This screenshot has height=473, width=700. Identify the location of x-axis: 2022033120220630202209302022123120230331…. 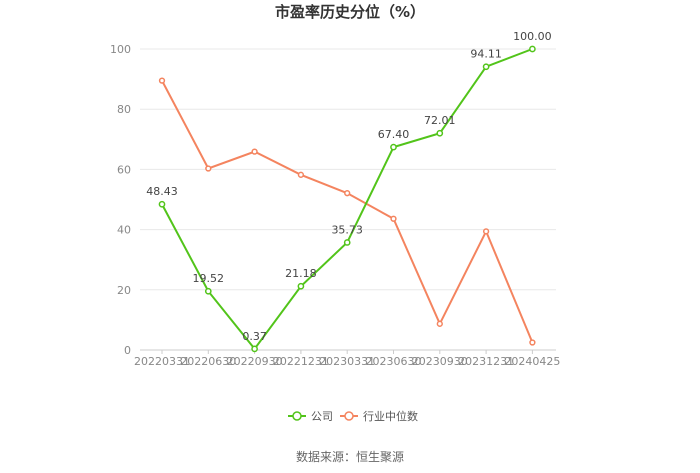
(347, 359).